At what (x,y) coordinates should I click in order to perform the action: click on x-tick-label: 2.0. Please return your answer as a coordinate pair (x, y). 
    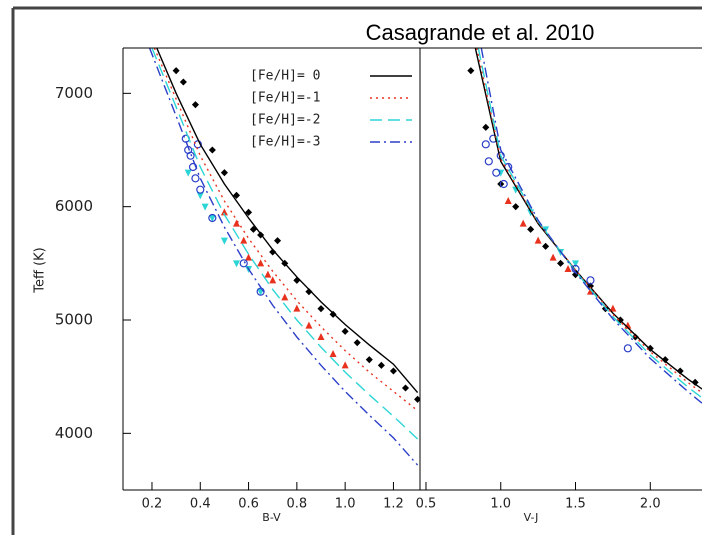
    Looking at the image, I should click on (650, 504).